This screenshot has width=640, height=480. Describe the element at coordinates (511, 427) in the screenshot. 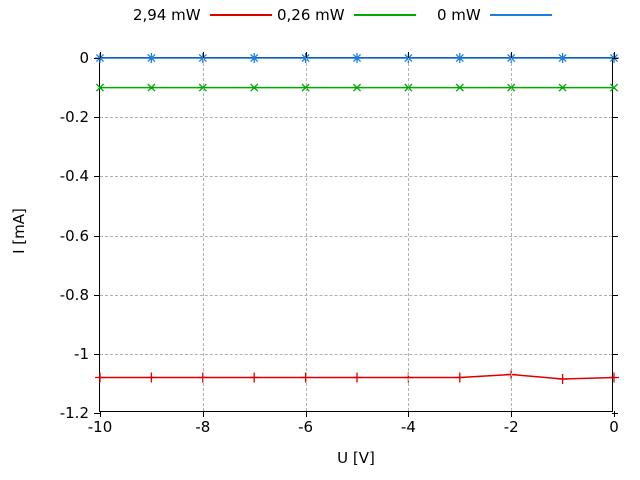

I see `x-tick-label: -2` at that location.